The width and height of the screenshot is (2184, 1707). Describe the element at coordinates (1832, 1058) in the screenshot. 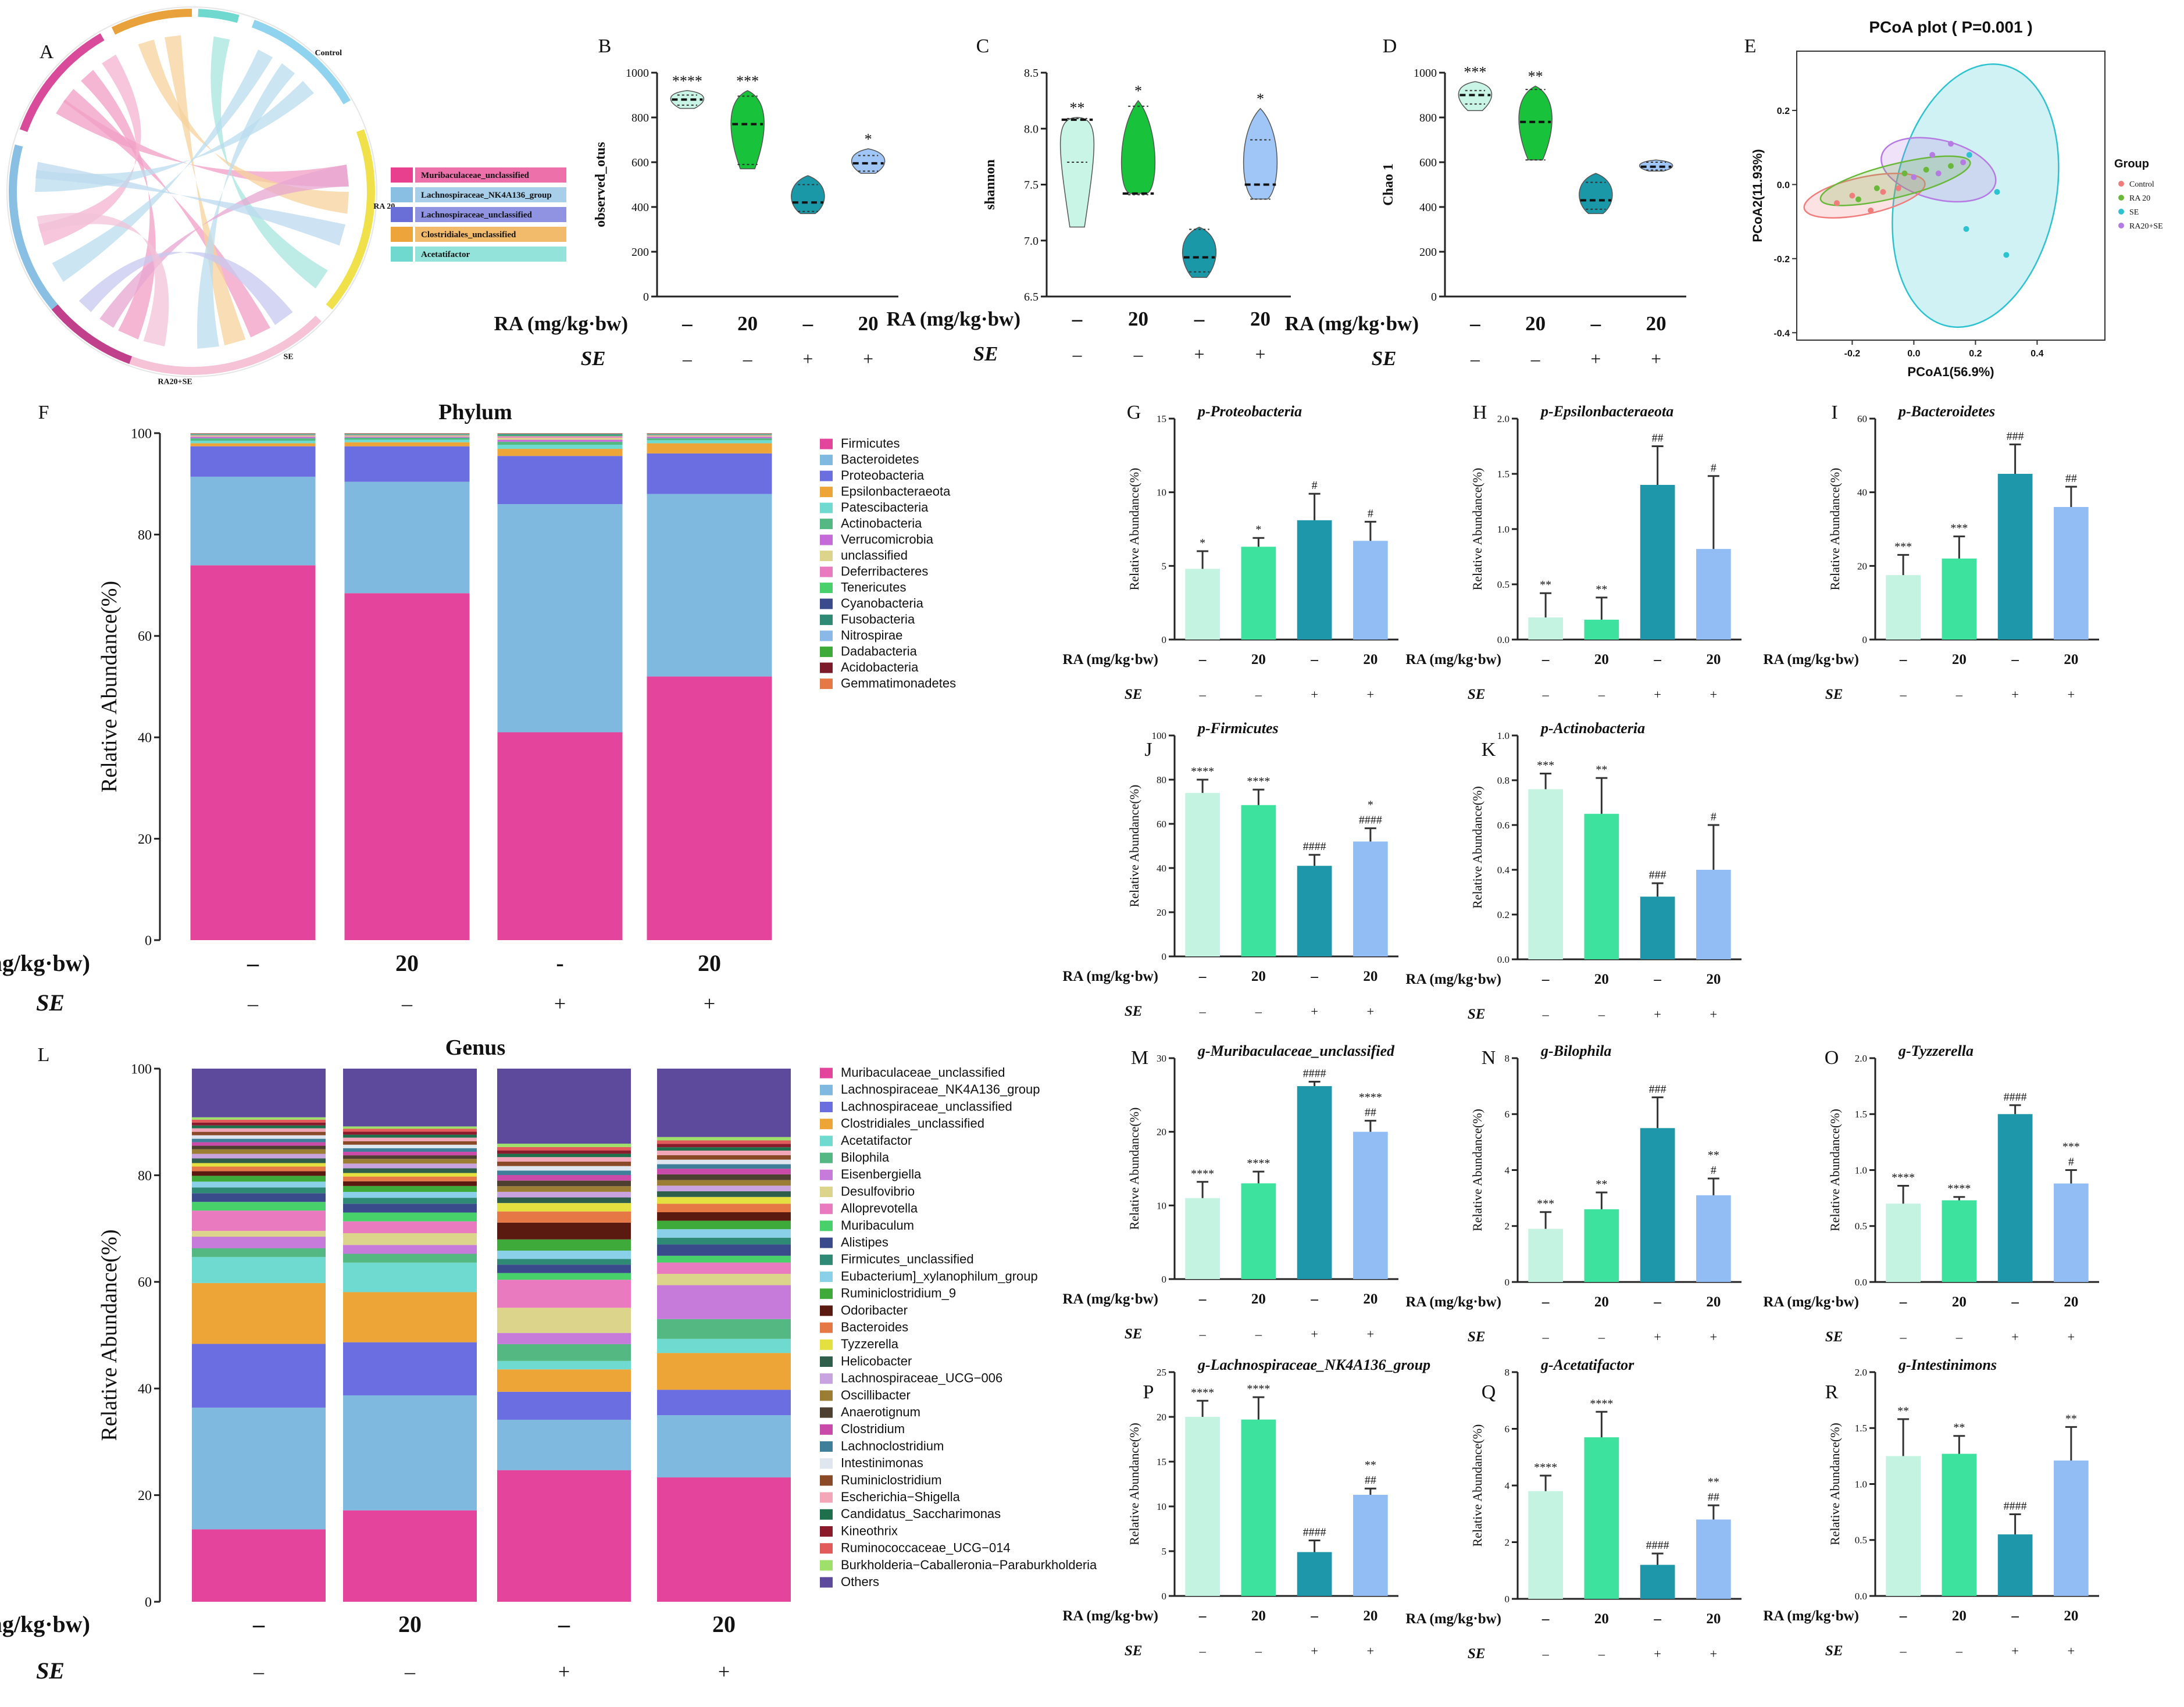

I see `panel-letter-o: O` at that location.